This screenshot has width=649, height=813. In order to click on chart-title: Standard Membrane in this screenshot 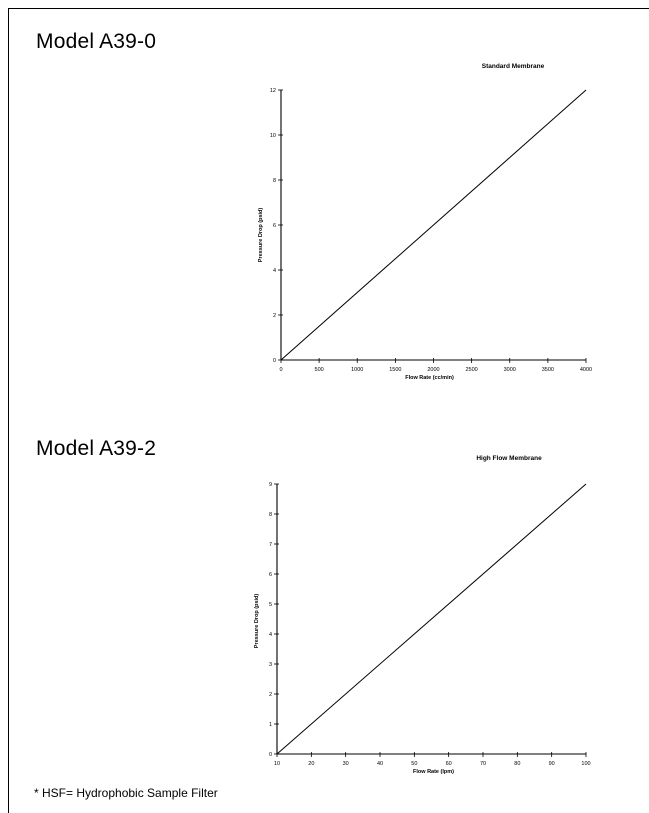, I will do `click(513, 66)`.